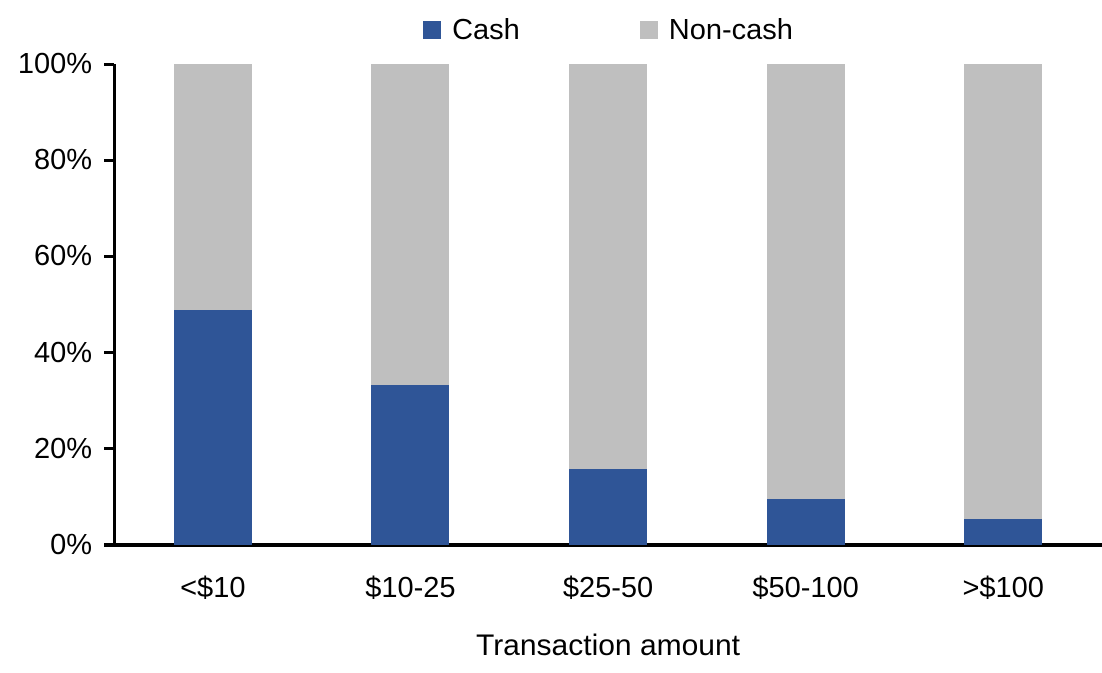 The height and width of the screenshot is (673, 1102). I want to click on x-axis-tick-label: $25-50, so click(608, 588).